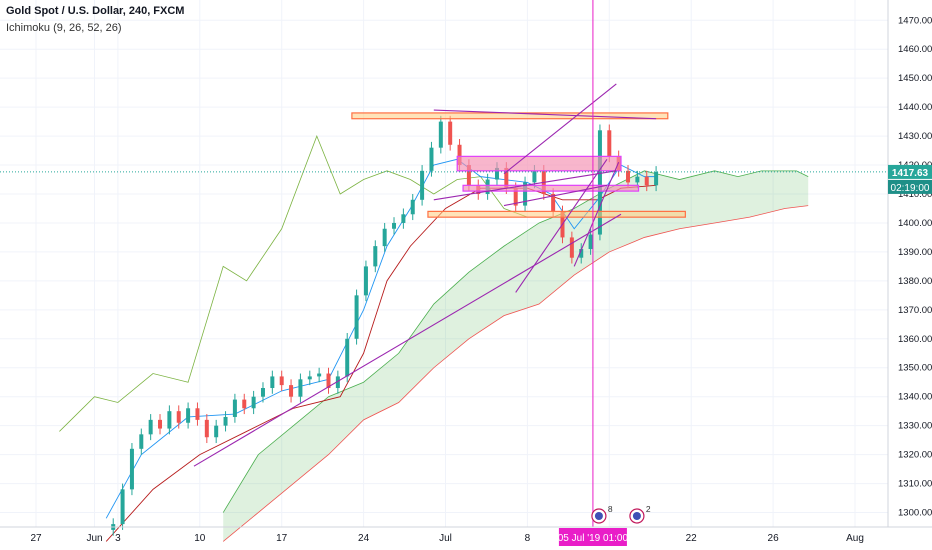  Describe the element at coordinates (915, 78) in the screenshot. I see `y-tick-label: 1450.00` at that location.